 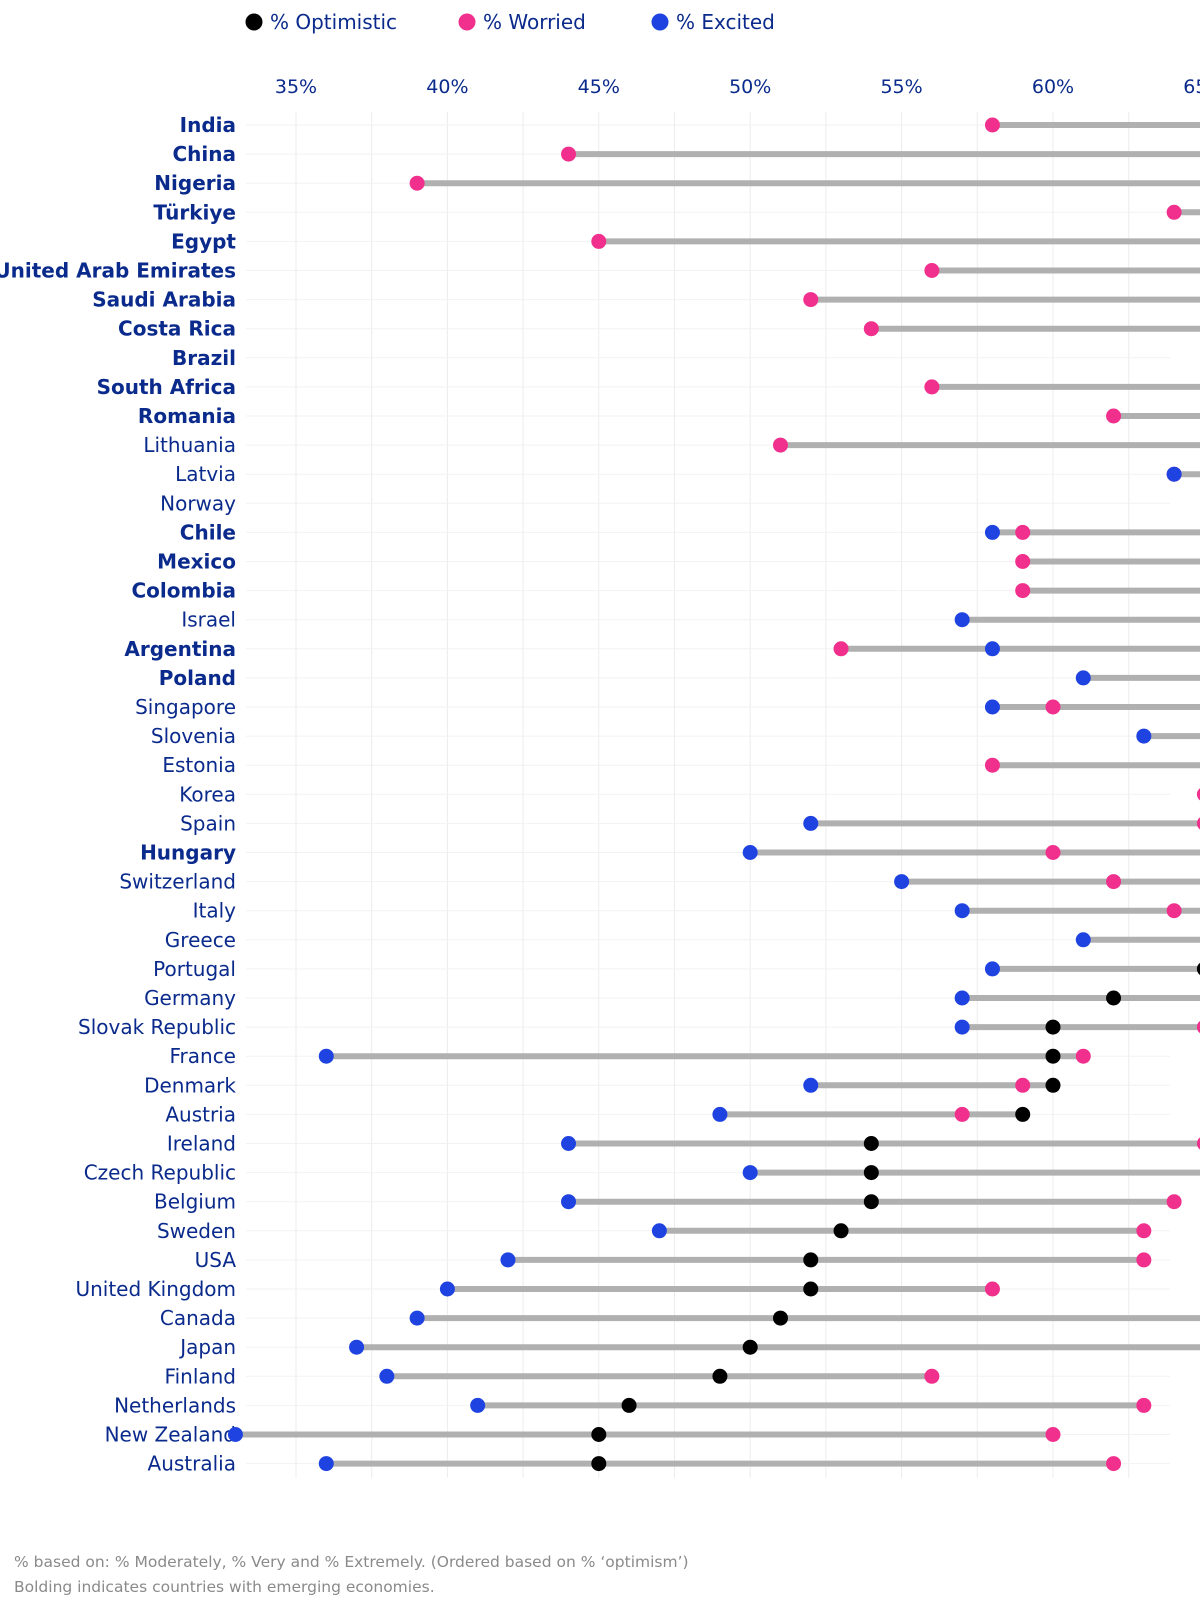 What do you see at coordinates (195, 1202) in the screenshot?
I see `country-label: Belgium` at bounding box center [195, 1202].